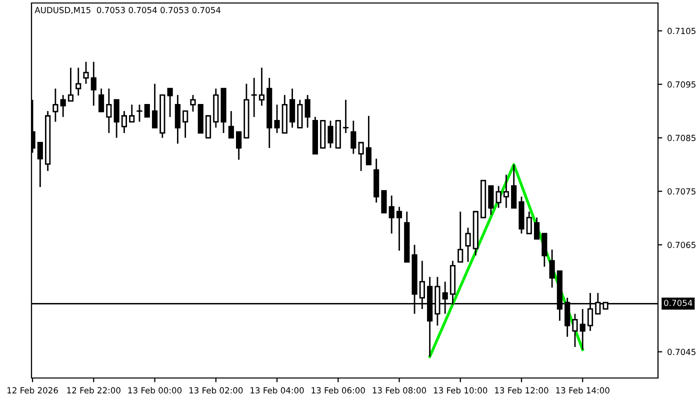 Image resolution: width=700 pixels, height=400 pixels. What do you see at coordinates (583, 390) in the screenshot?
I see `x-tick-label: 13 Feb 14:00` at bounding box center [583, 390].